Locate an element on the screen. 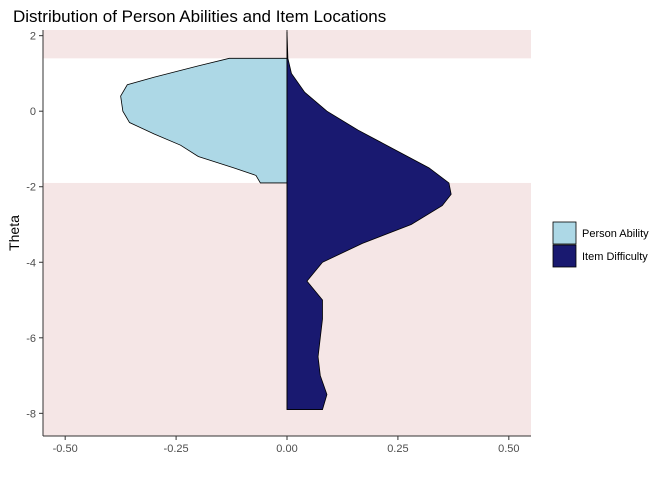 The width and height of the screenshot is (672, 480). legend-label: Person Ability is located at coordinates (615, 234).